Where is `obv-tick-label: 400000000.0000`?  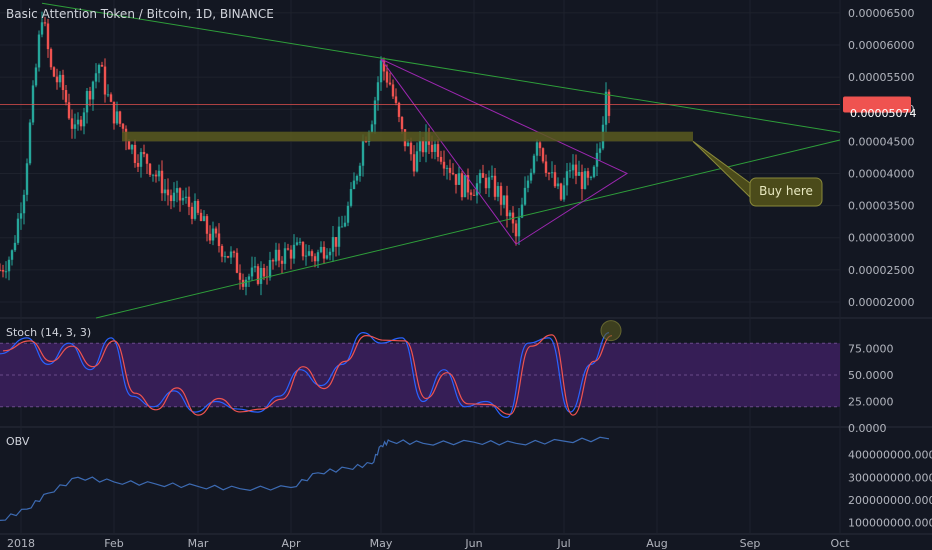
obv-tick-label: 400000000.0000 is located at coordinates (890, 455).